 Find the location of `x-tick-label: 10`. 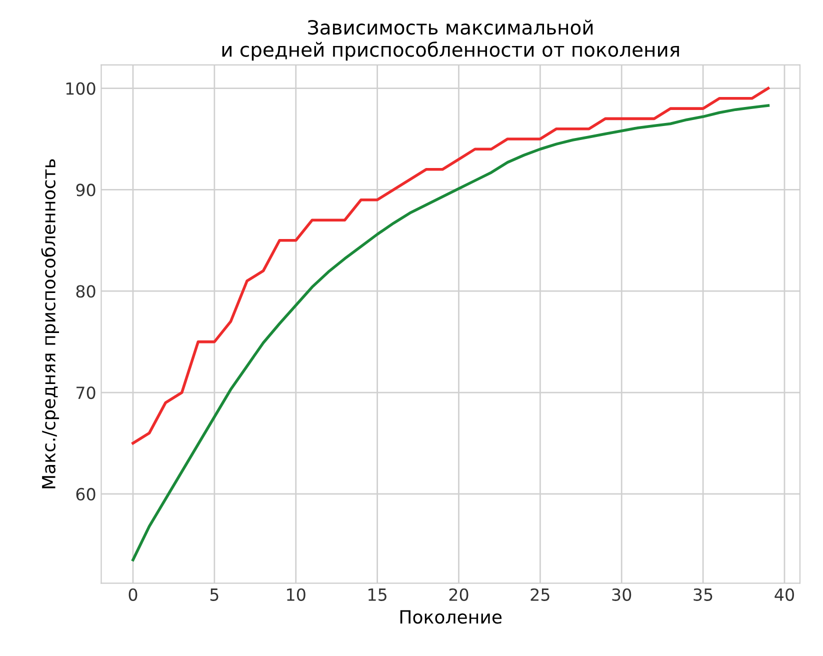

x-tick-label: 10 is located at coordinates (296, 594).